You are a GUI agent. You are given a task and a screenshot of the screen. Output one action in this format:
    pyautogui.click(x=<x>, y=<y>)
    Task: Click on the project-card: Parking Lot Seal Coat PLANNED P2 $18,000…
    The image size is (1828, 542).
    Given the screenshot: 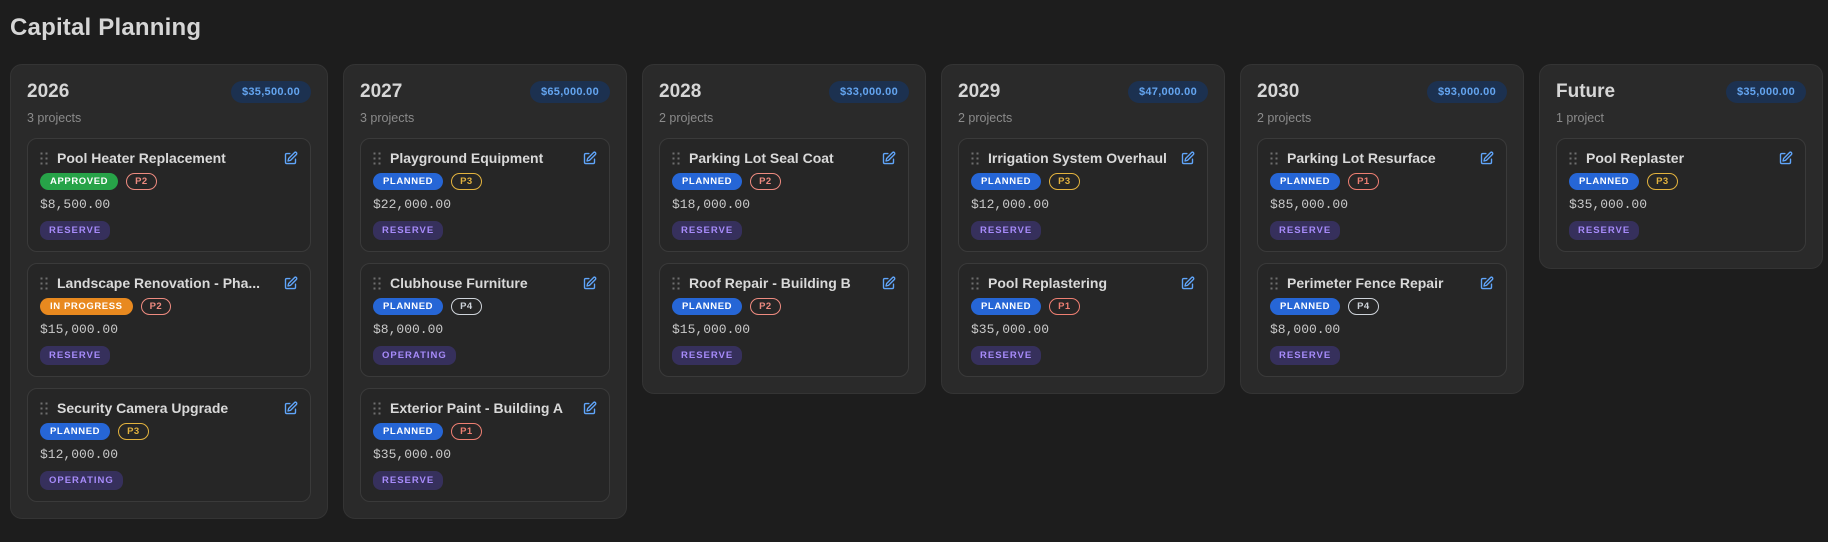 What is the action you would take?
    pyautogui.click(x=784, y=195)
    